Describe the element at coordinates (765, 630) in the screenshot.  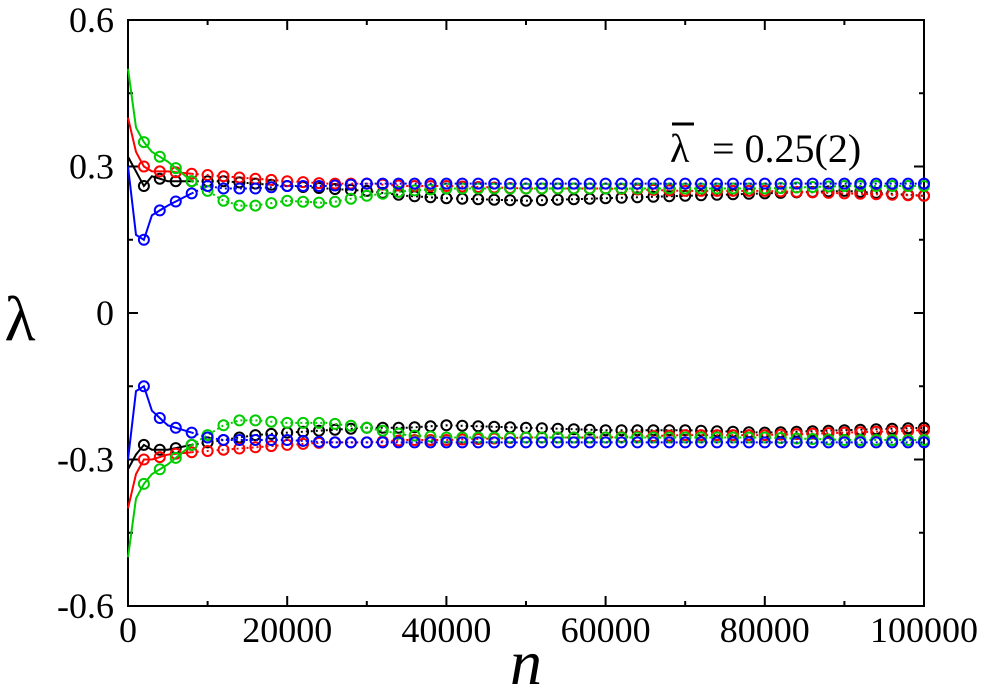
I see `x-tick-label: 80000` at that location.